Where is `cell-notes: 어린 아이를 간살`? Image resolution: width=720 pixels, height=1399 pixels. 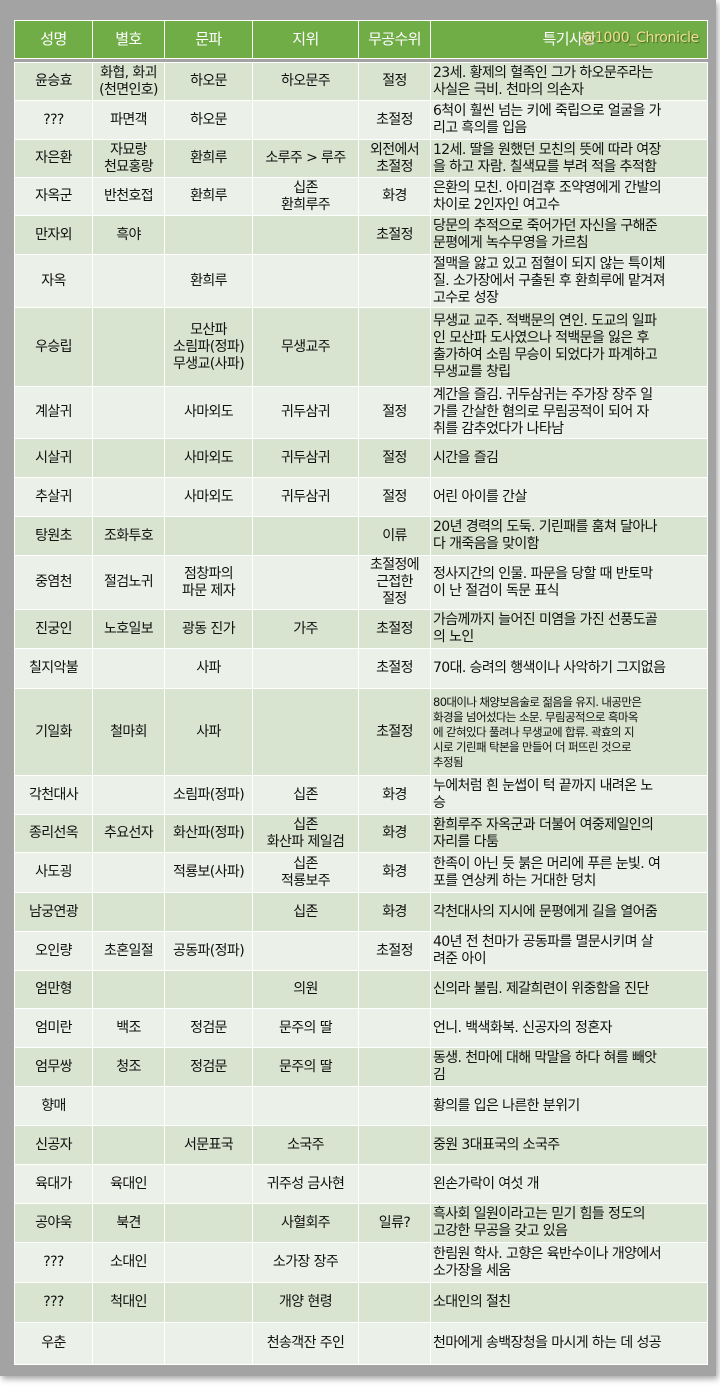 cell-notes: 어린 아이를 간살 is located at coordinates (569, 497).